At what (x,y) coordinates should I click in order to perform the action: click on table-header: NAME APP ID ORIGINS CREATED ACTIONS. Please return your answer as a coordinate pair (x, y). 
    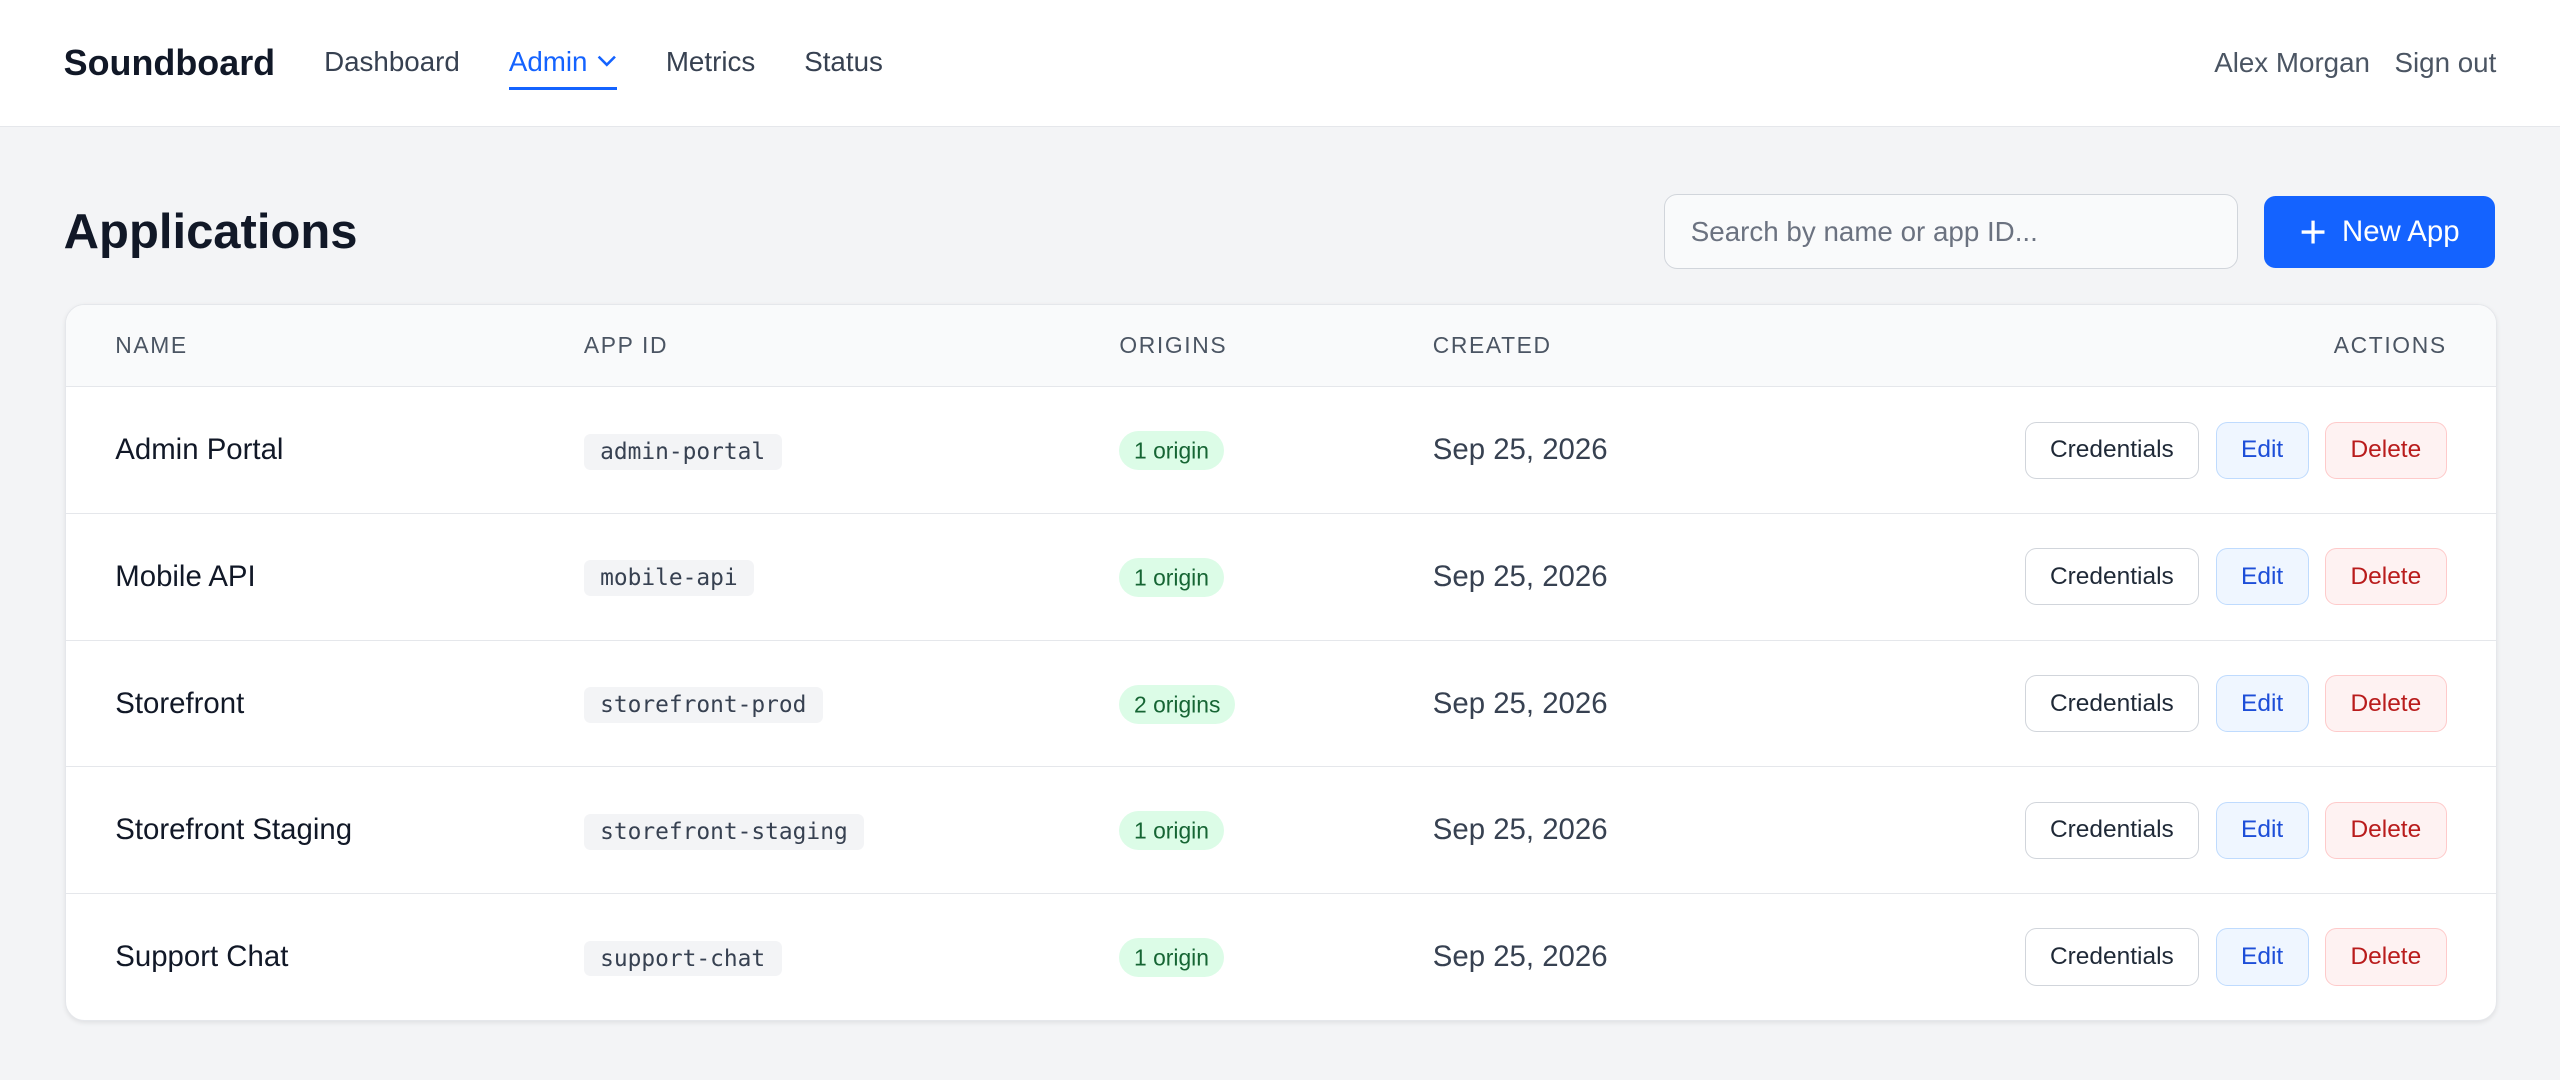
    Looking at the image, I should click on (1281, 345).